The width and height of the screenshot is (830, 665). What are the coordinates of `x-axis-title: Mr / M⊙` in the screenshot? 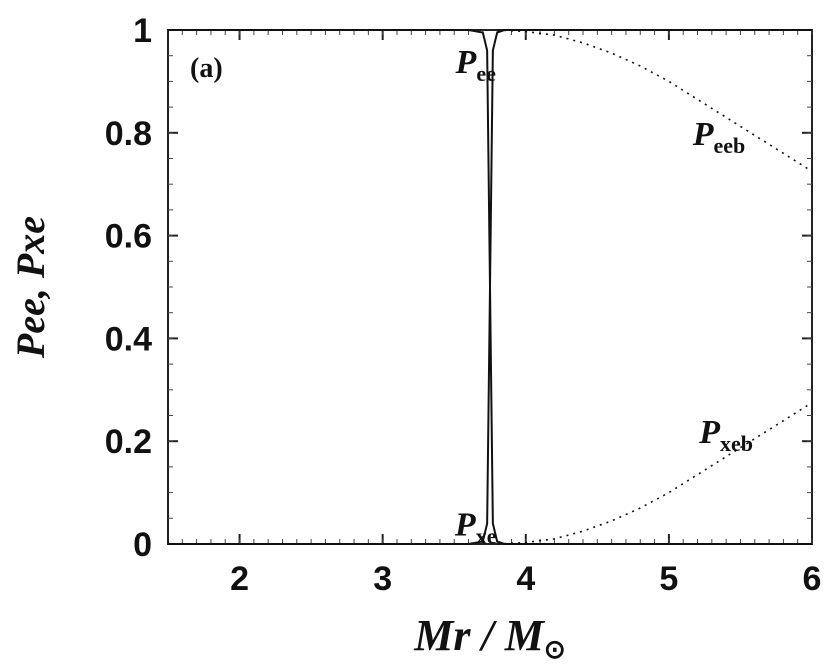 It's located at (489, 637).